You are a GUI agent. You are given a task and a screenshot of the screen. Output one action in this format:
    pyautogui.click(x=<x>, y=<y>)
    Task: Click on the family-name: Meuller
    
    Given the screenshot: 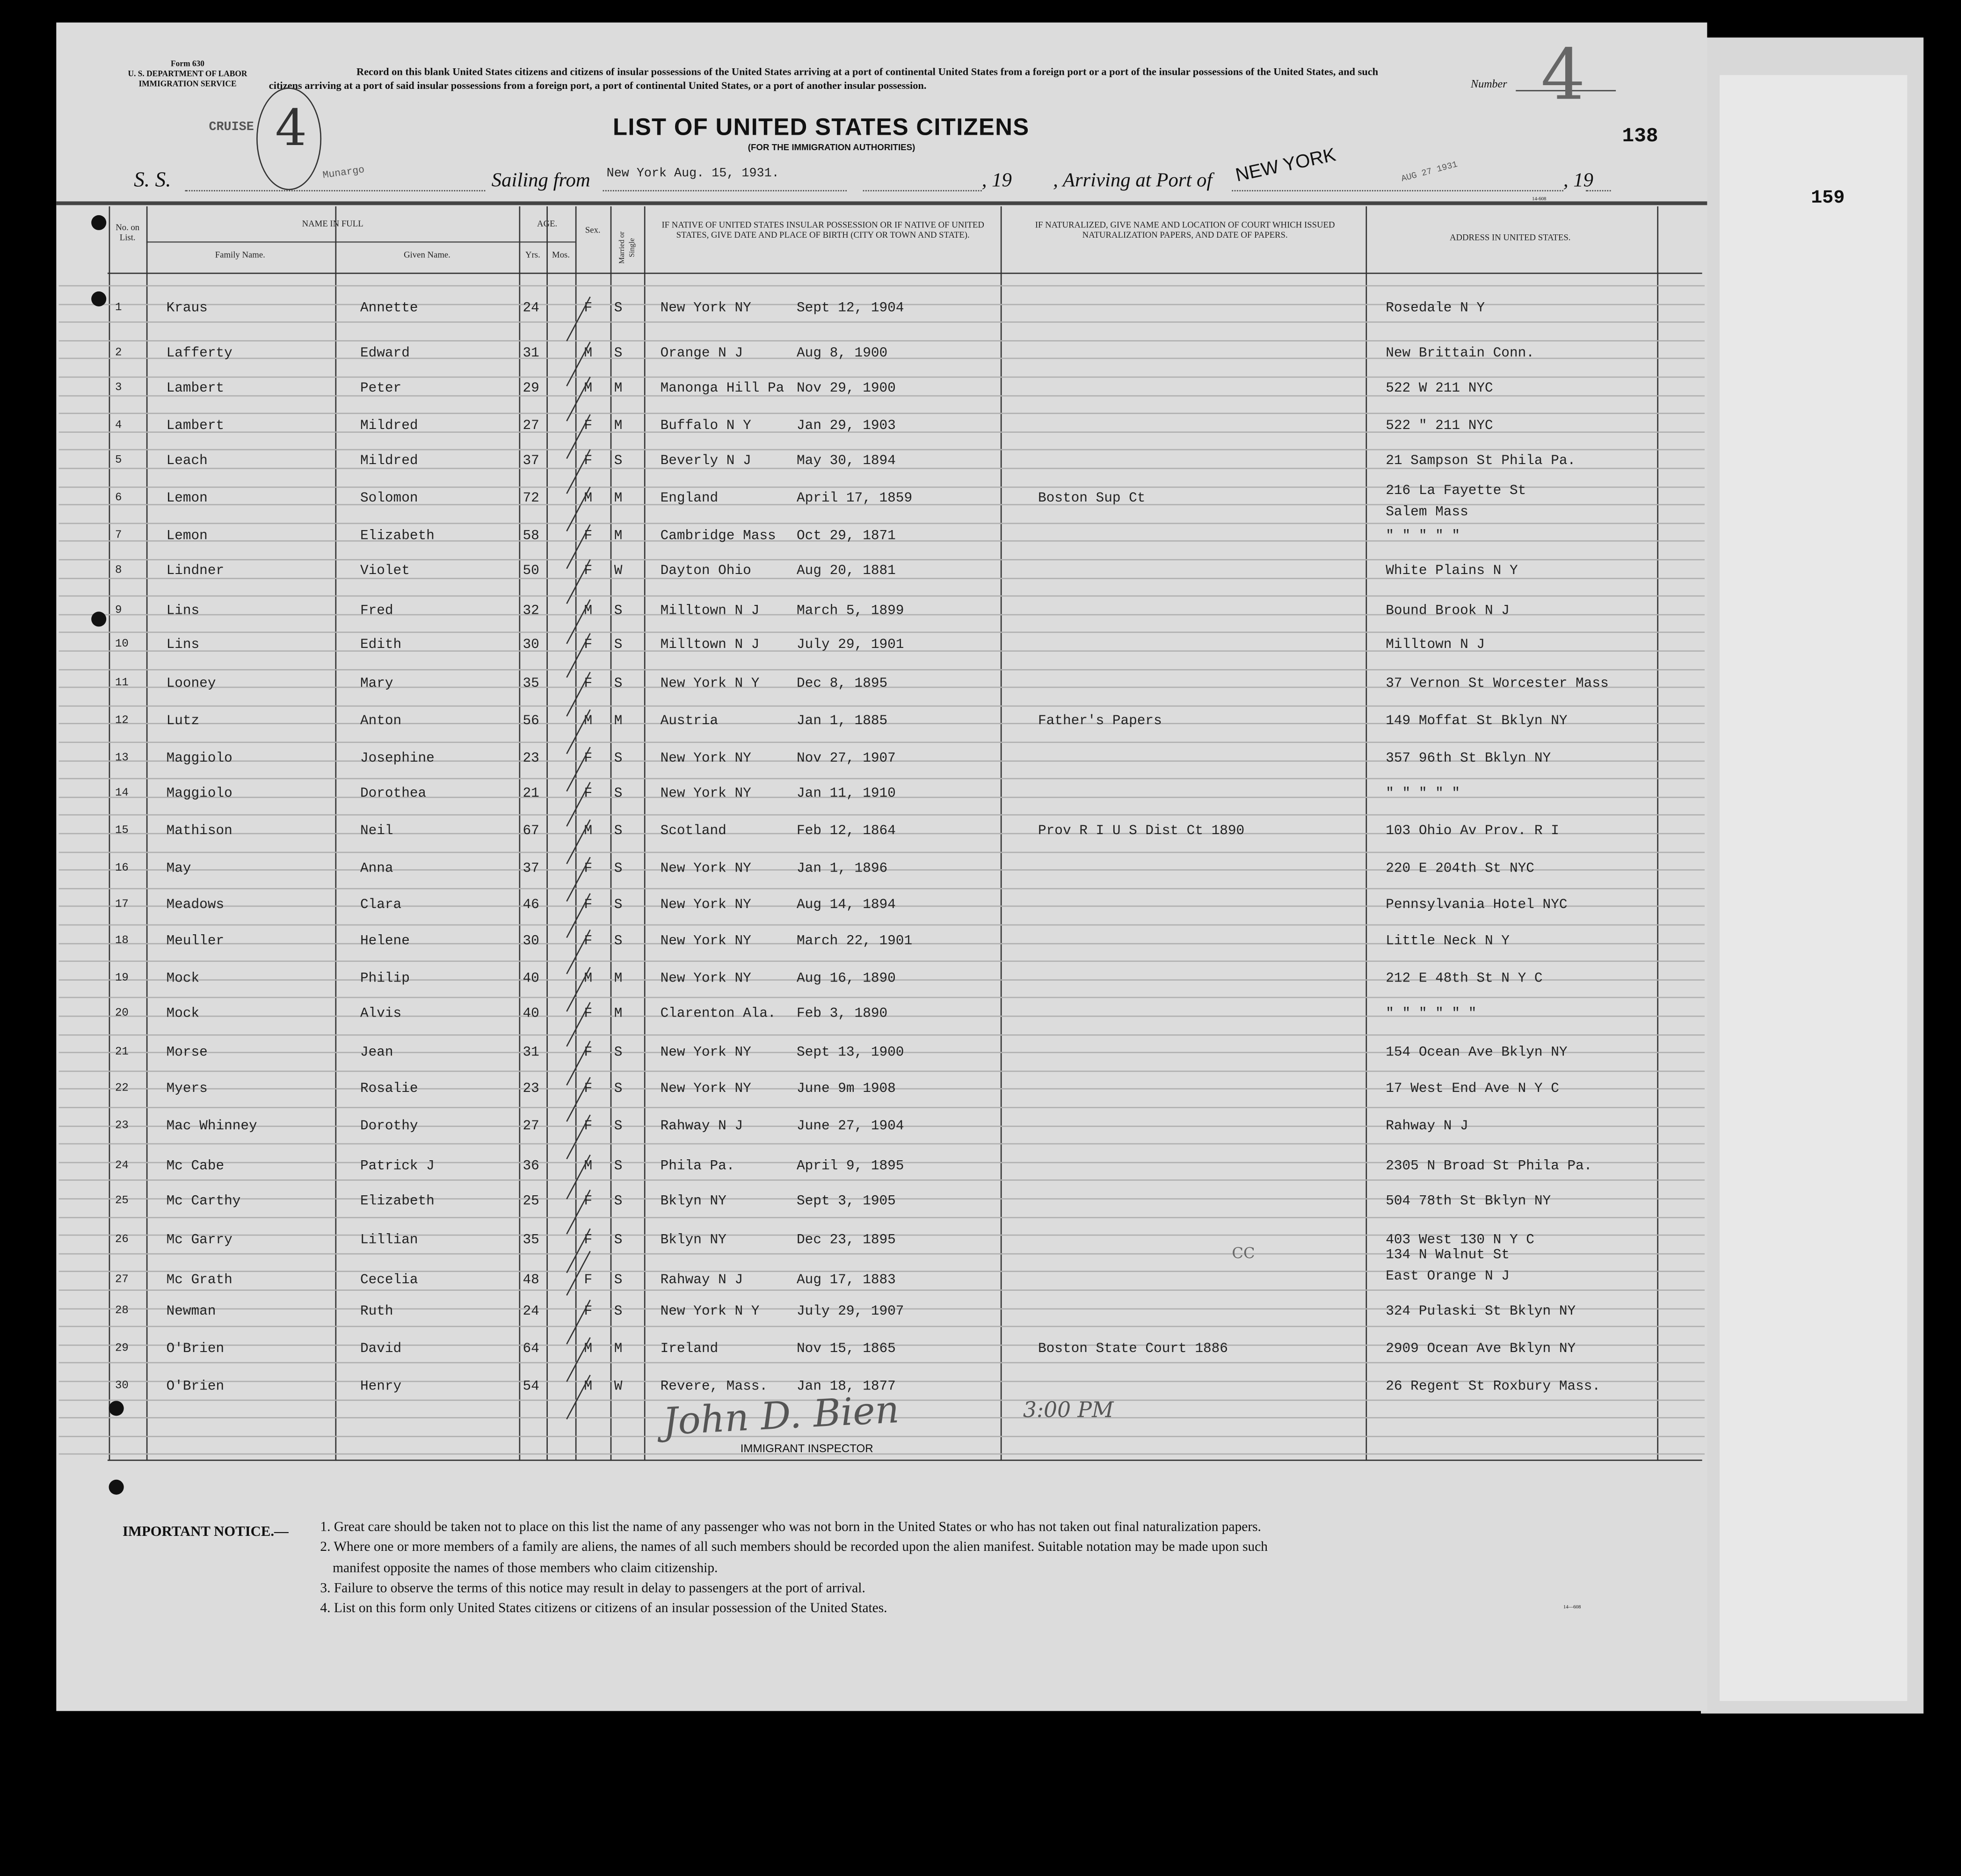 What is the action you would take?
    pyautogui.click(x=195, y=942)
    